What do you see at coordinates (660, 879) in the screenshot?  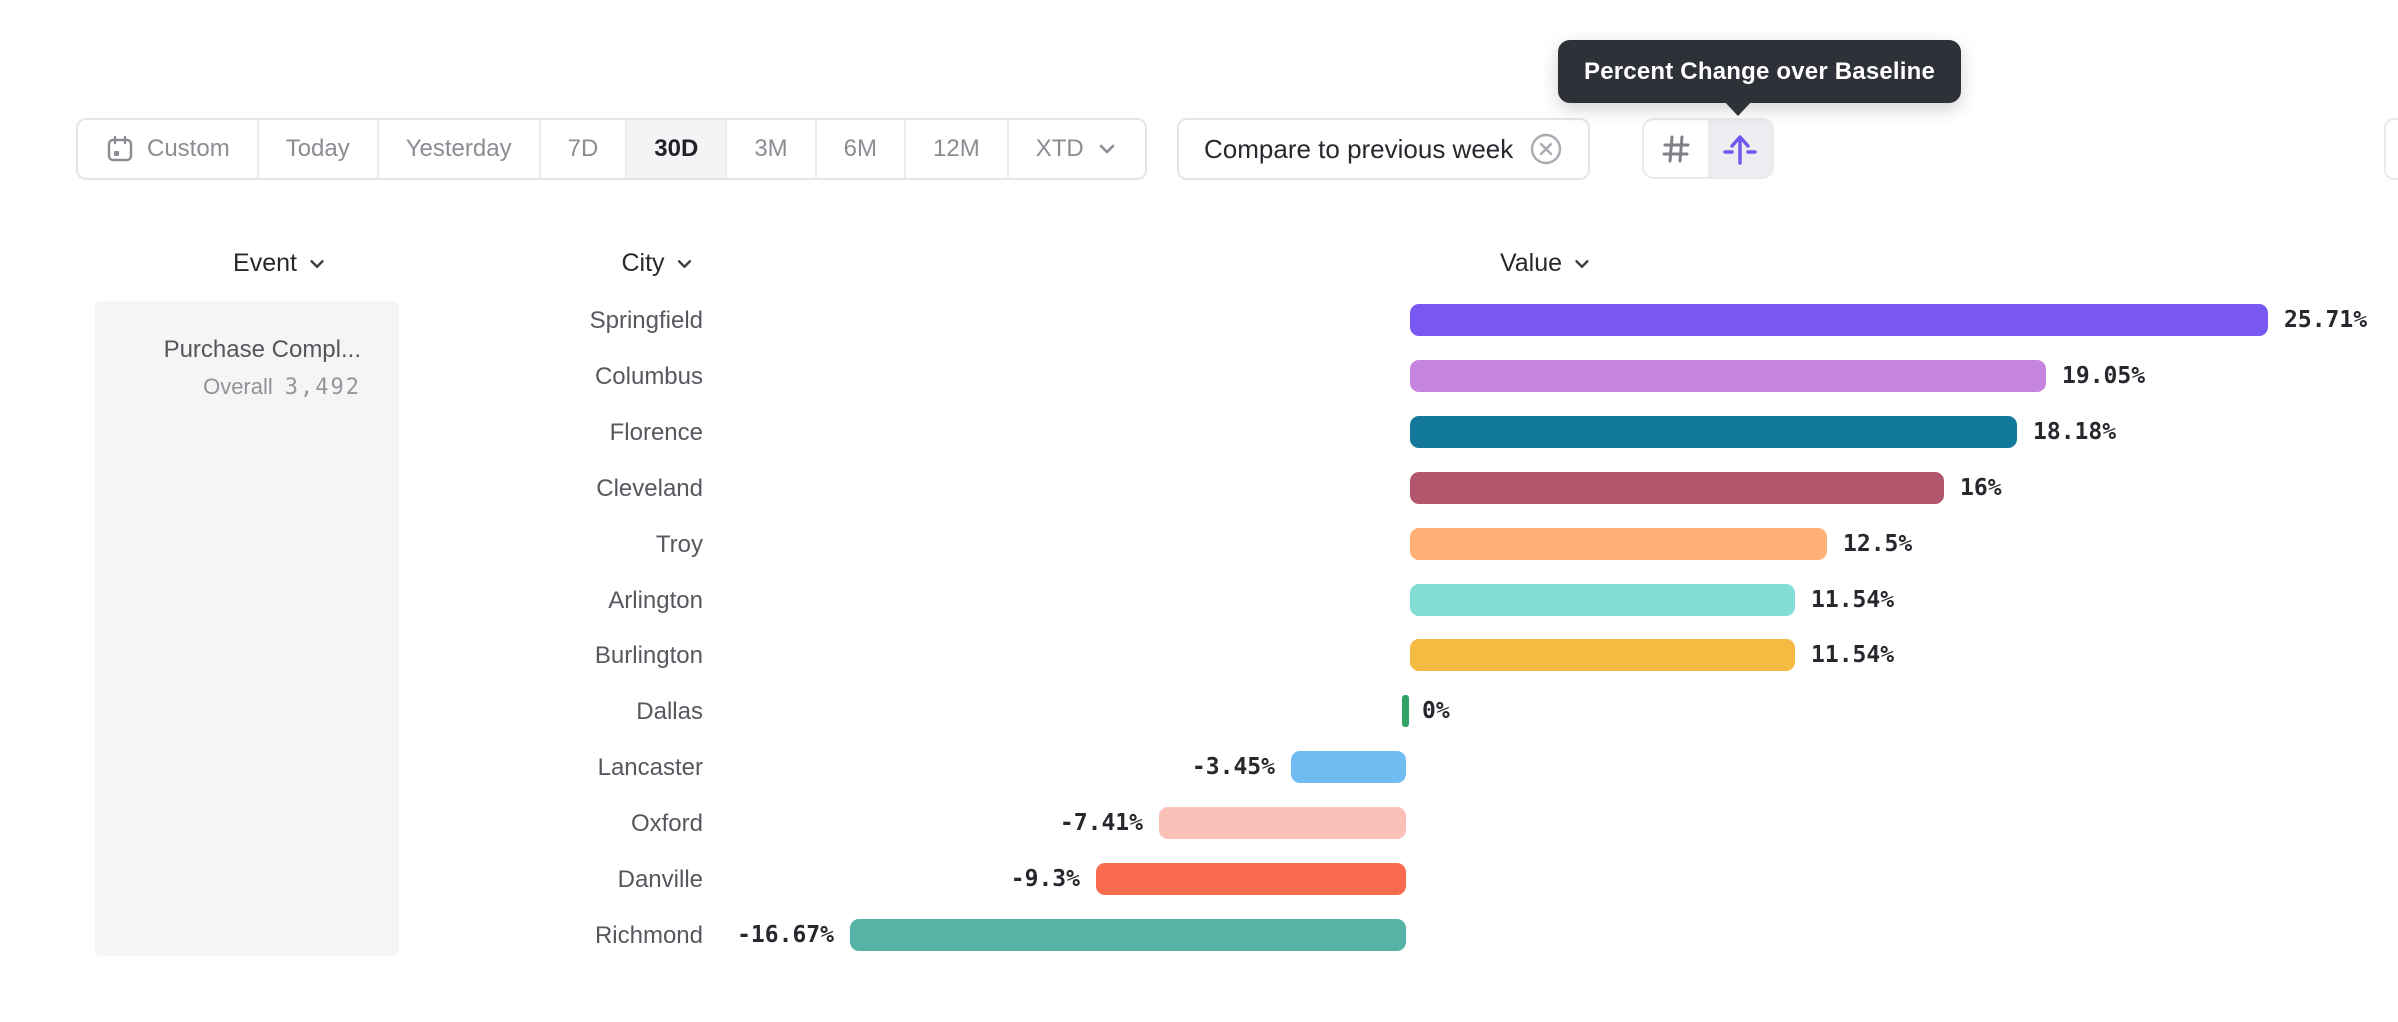 I see `city-label: Danville` at bounding box center [660, 879].